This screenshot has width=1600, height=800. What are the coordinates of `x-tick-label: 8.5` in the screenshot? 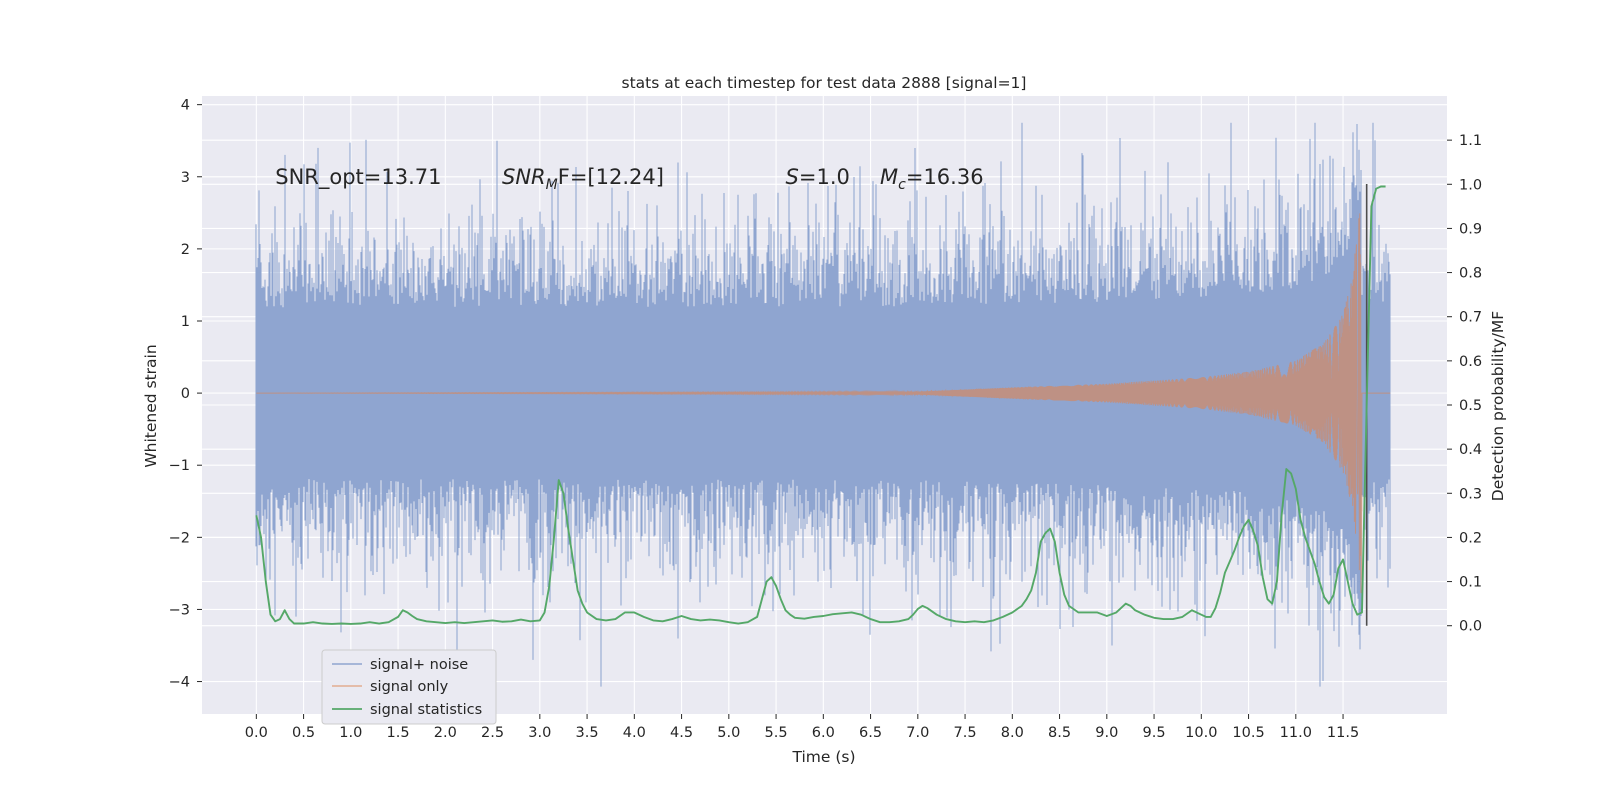 It's located at (1059, 733).